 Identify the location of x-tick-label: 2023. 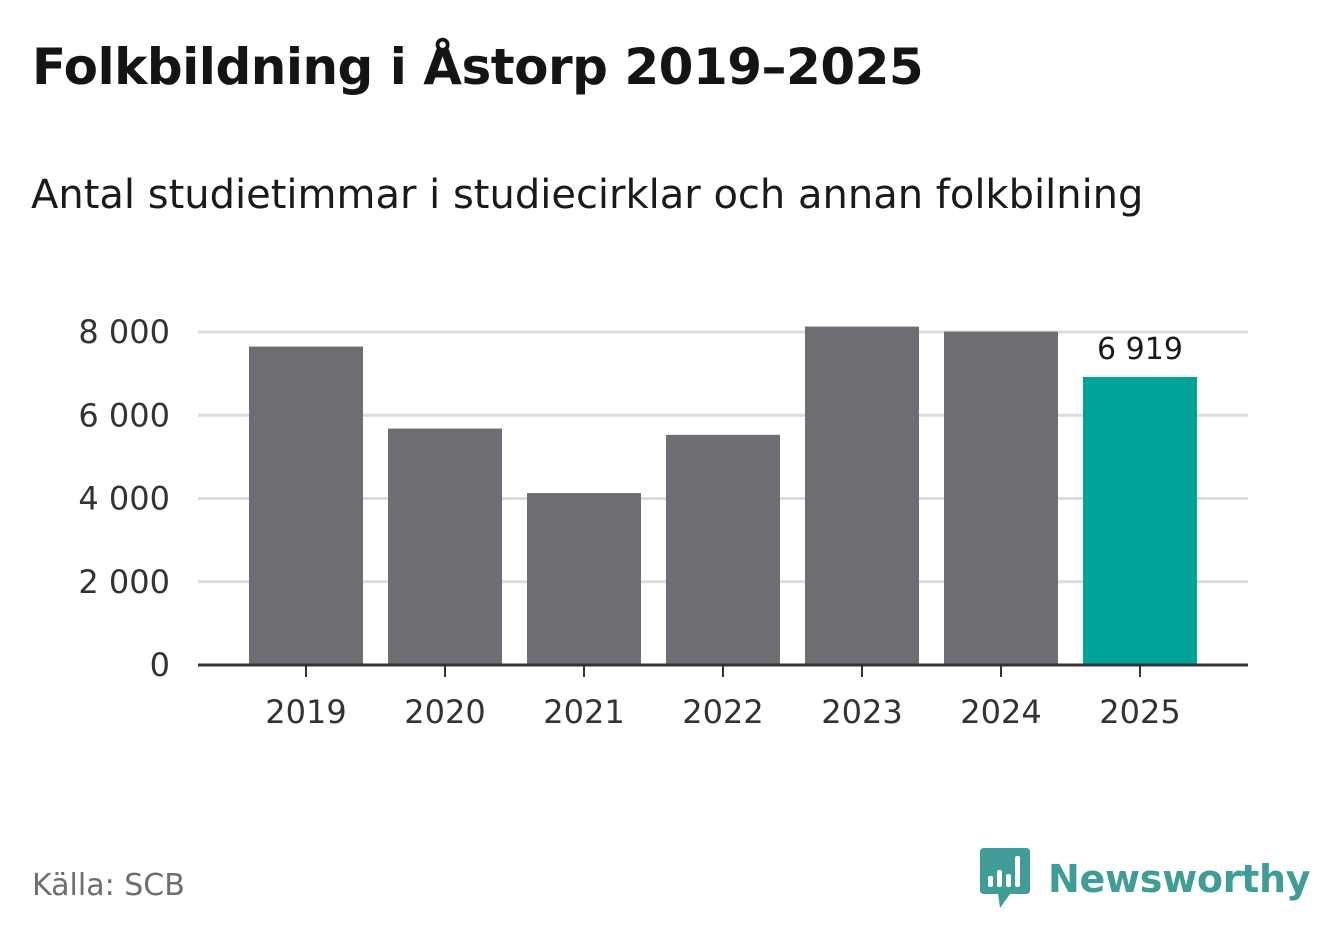
(861, 712).